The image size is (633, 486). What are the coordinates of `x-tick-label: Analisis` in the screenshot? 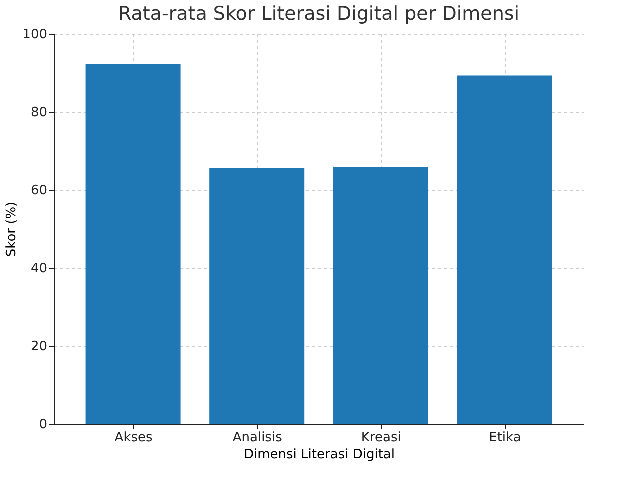 It's located at (257, 438).